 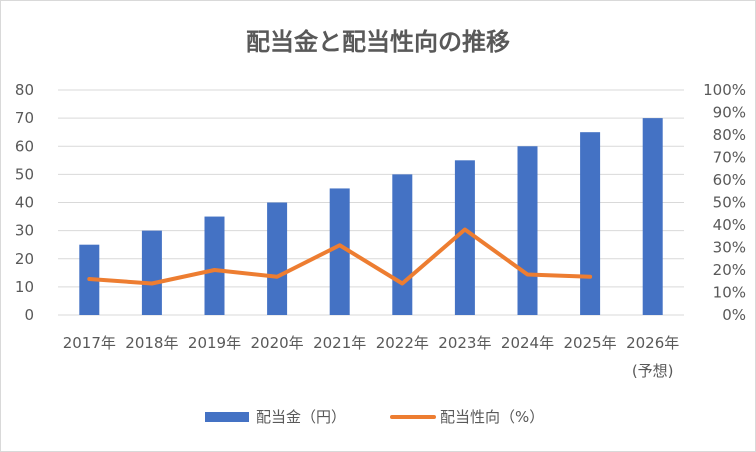 I want to click on x-tick-label: 2025年, so click(x=590, y=343).